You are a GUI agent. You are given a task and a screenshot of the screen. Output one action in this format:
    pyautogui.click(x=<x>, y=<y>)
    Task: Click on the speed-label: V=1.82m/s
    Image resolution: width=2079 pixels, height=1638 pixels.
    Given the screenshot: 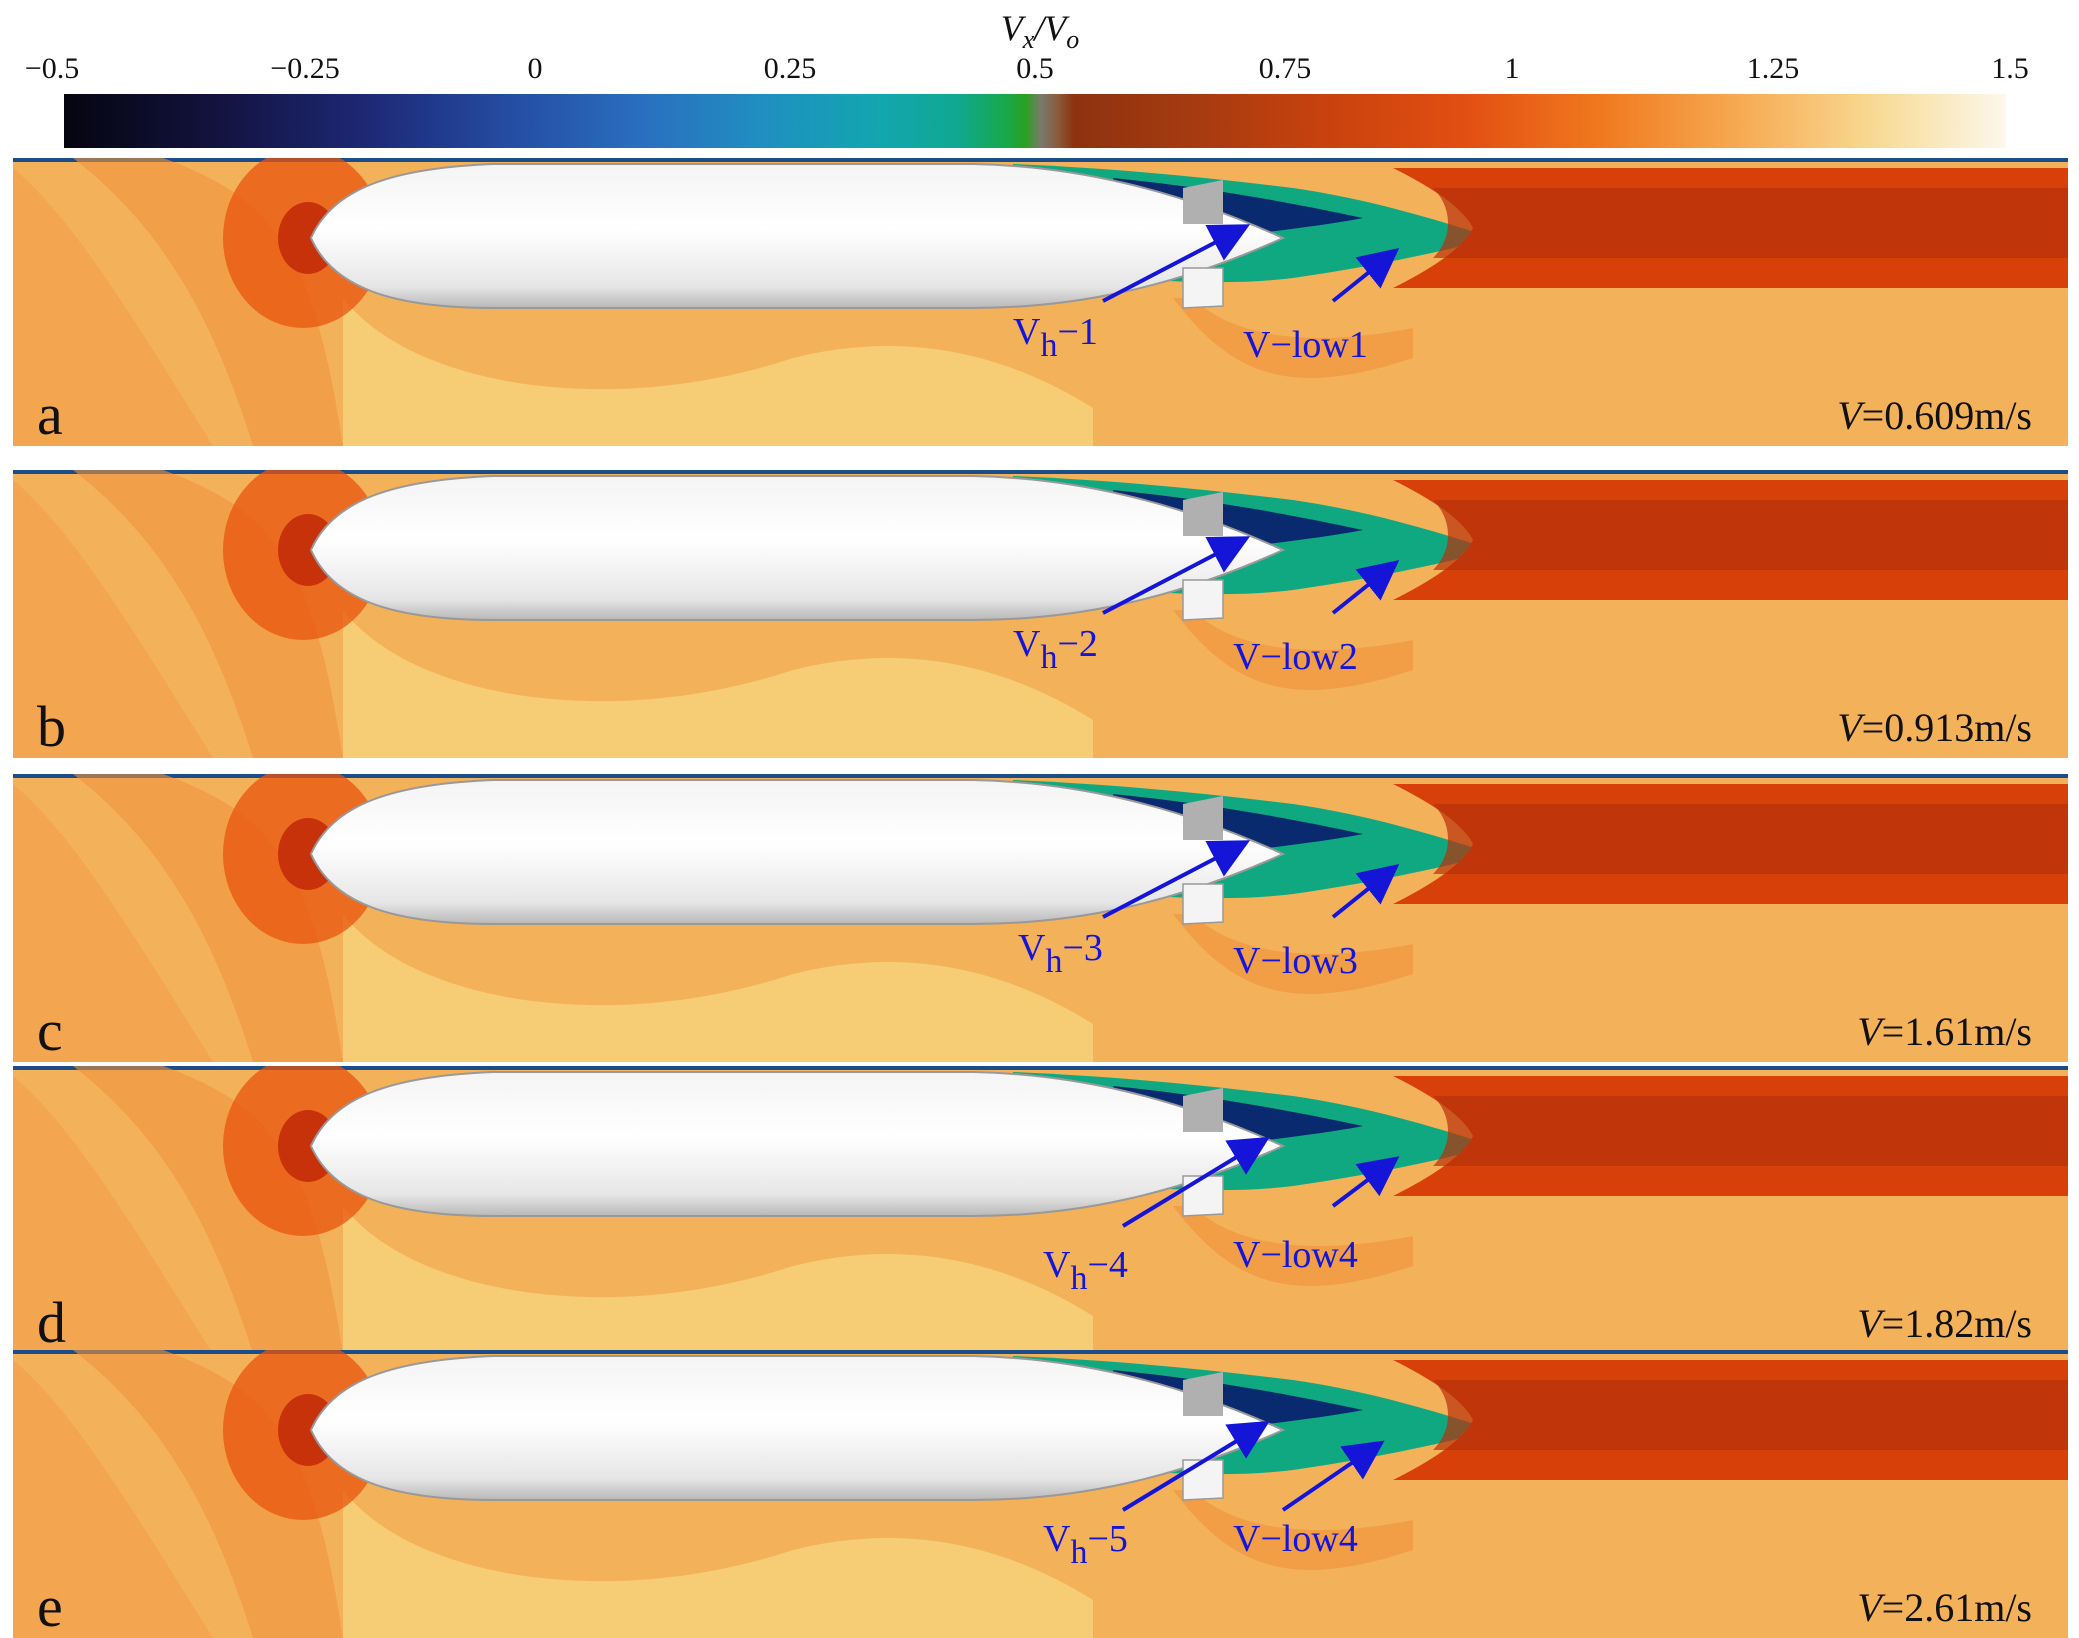 What is the action you would take?
    pyautogui.click(x=1944, y=1323)
    